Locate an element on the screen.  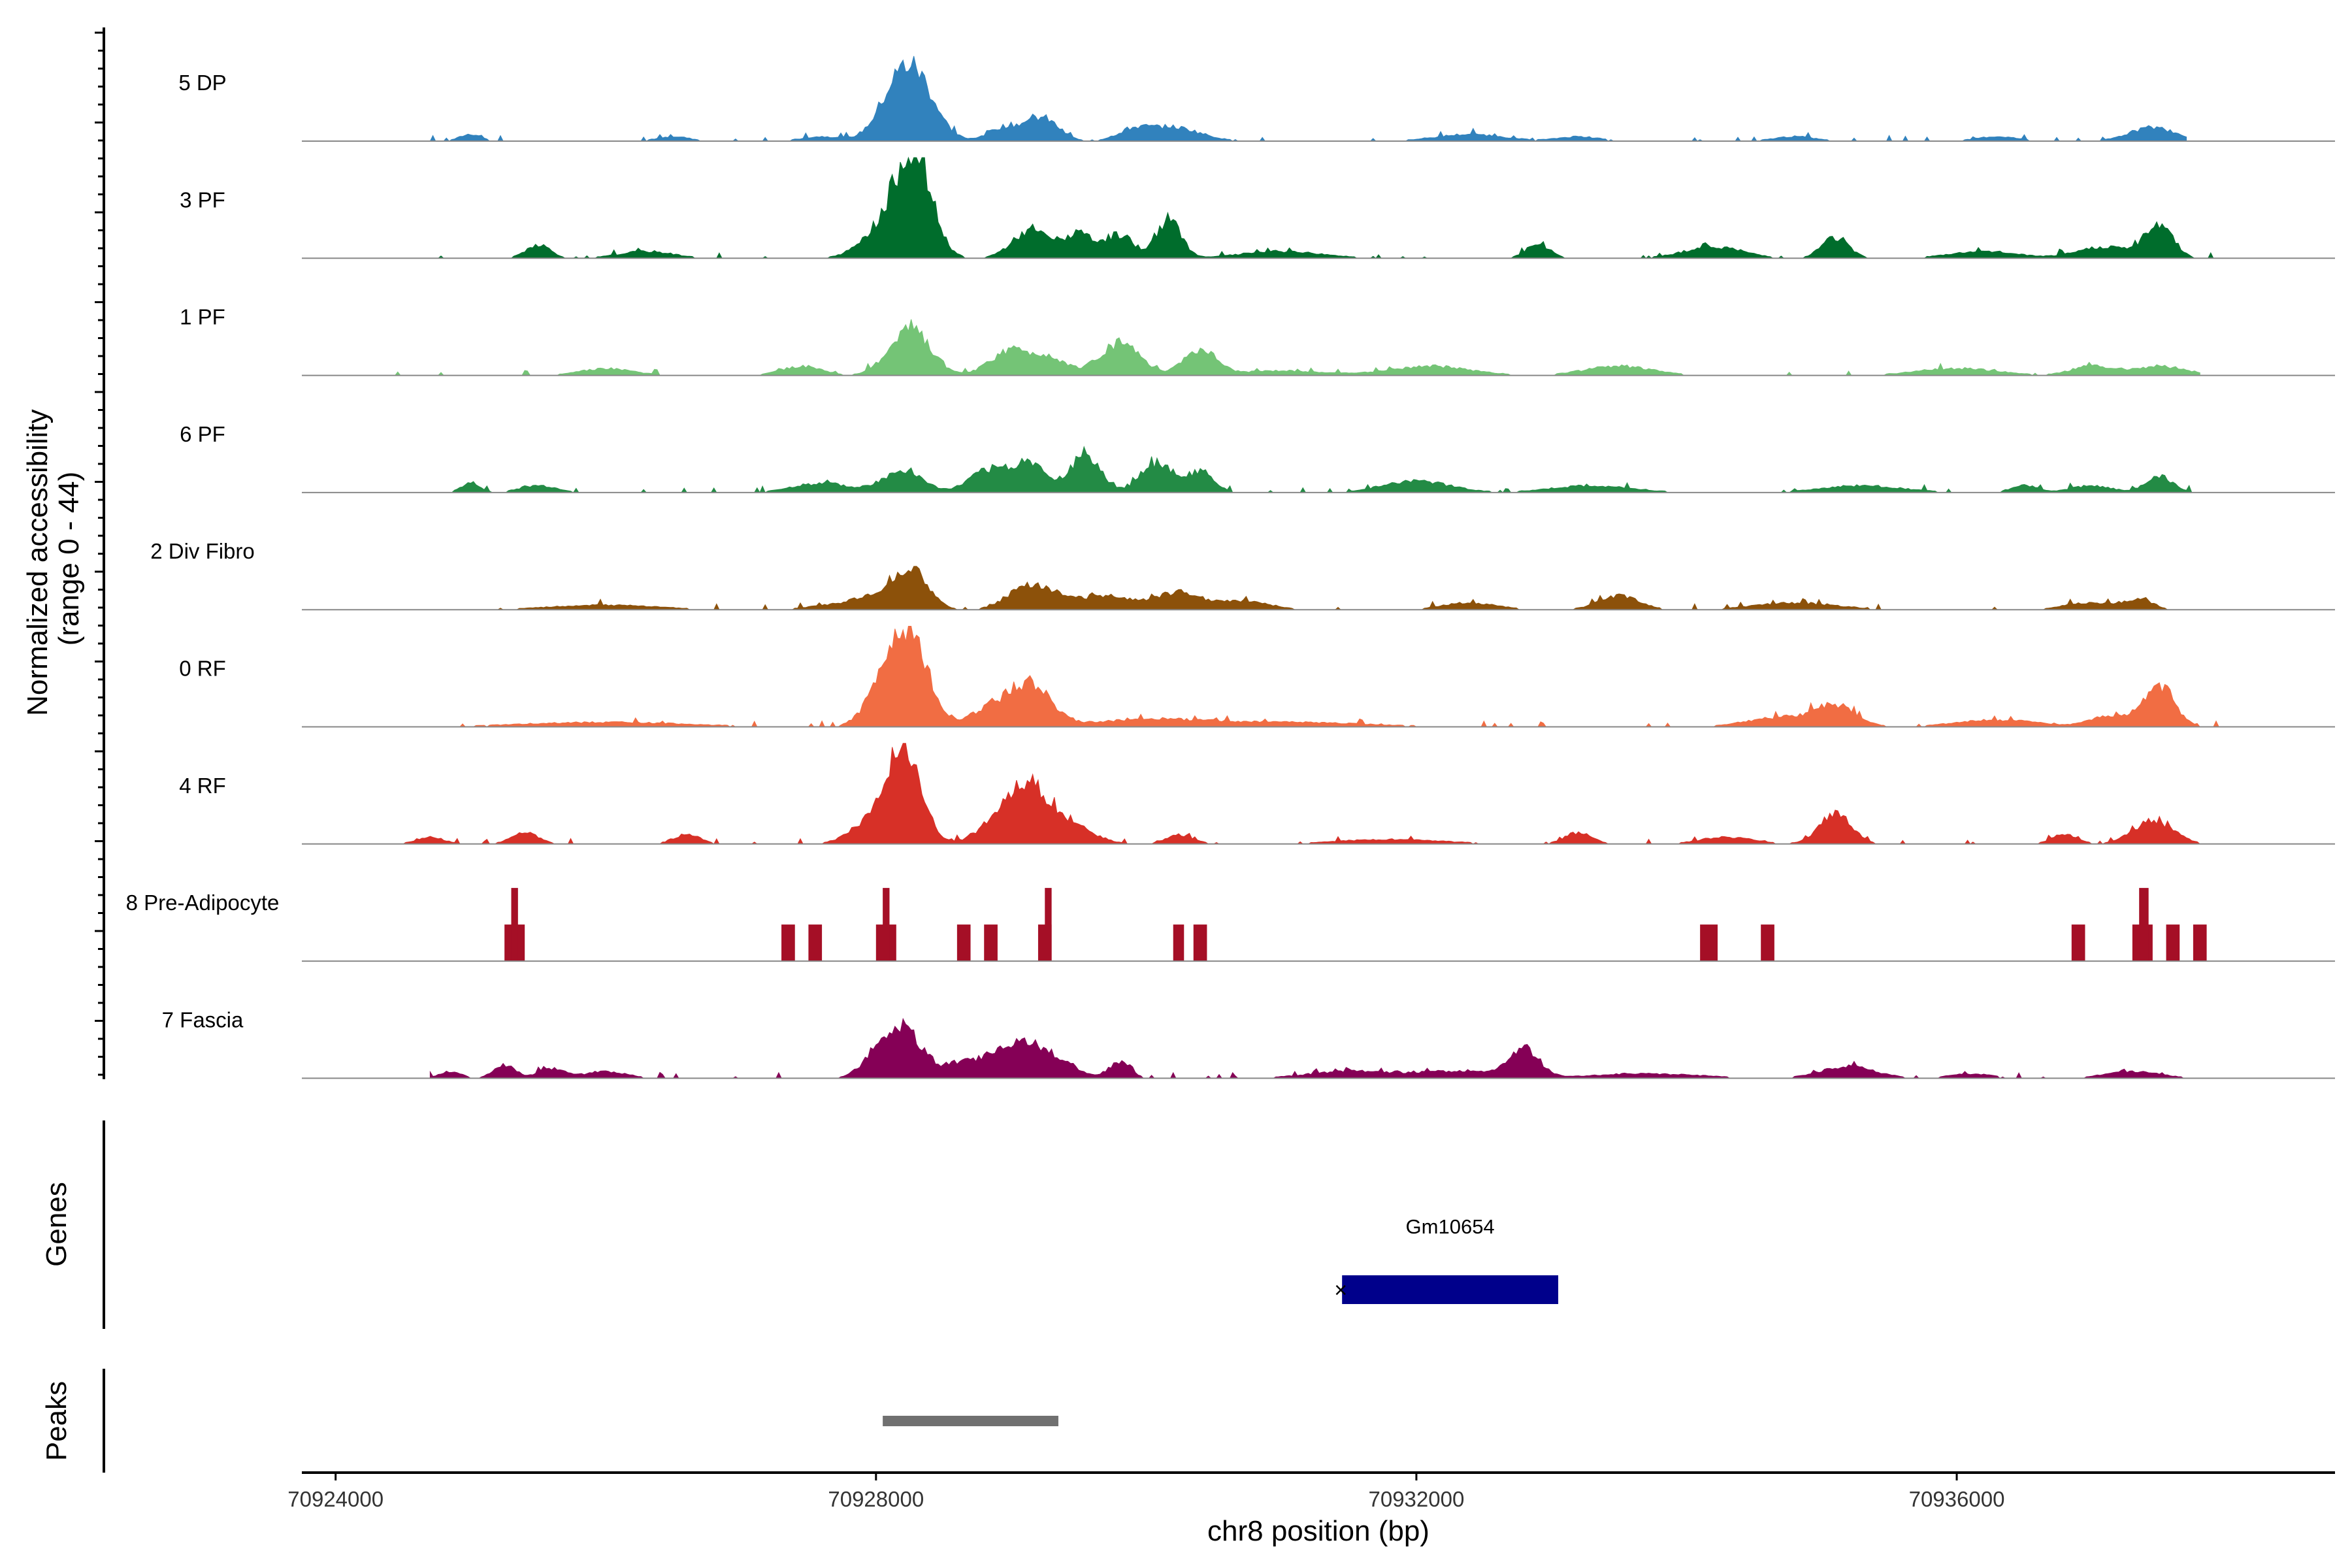
gene-body is located at coordinates (1450, 1289).